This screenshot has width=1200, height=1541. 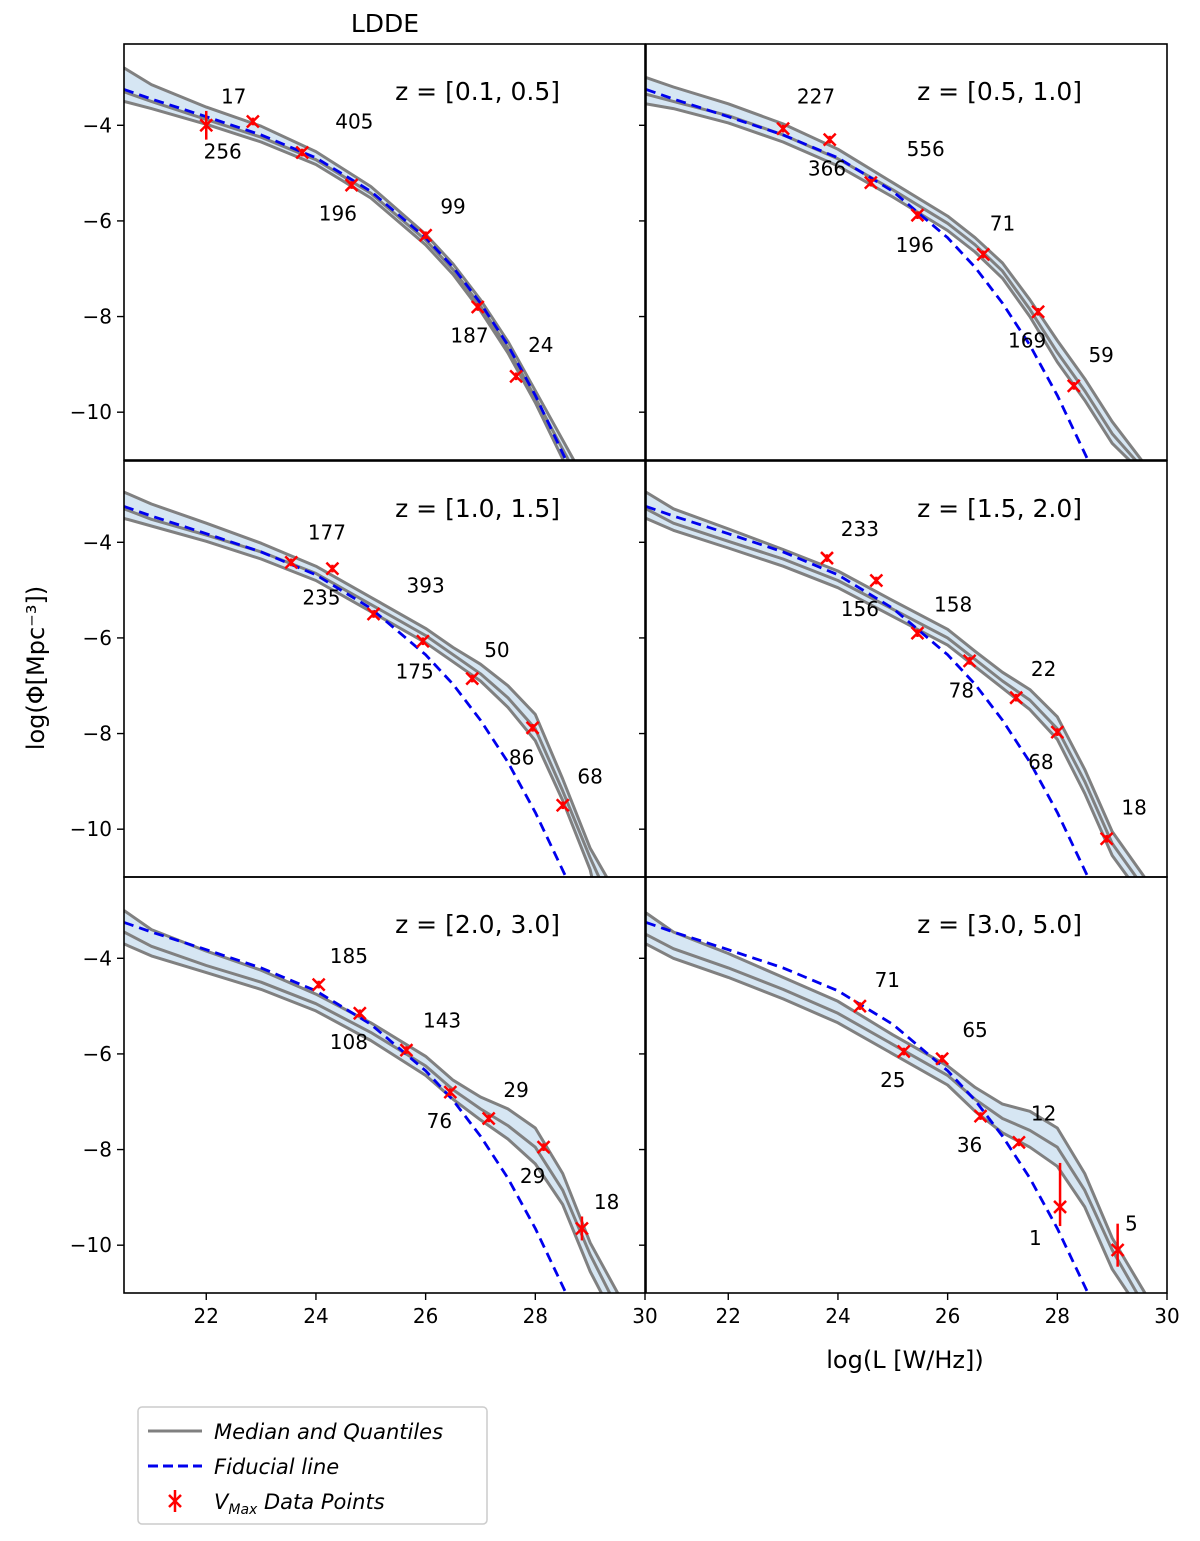 What do you see at coordinates (947, 1316) in the screenshot?
I see `x-tick-label: 26` at bounding box center [947, 1316].